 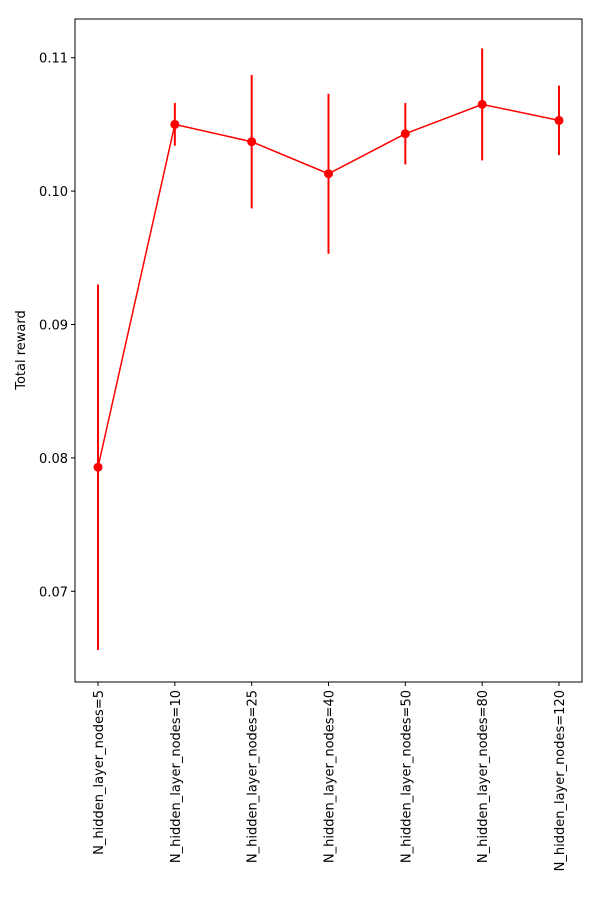 What do you see at coordinates (53, 192) in the screenshot?
I see `y-tick-label: 0.10` at bounding box center [53, 192].